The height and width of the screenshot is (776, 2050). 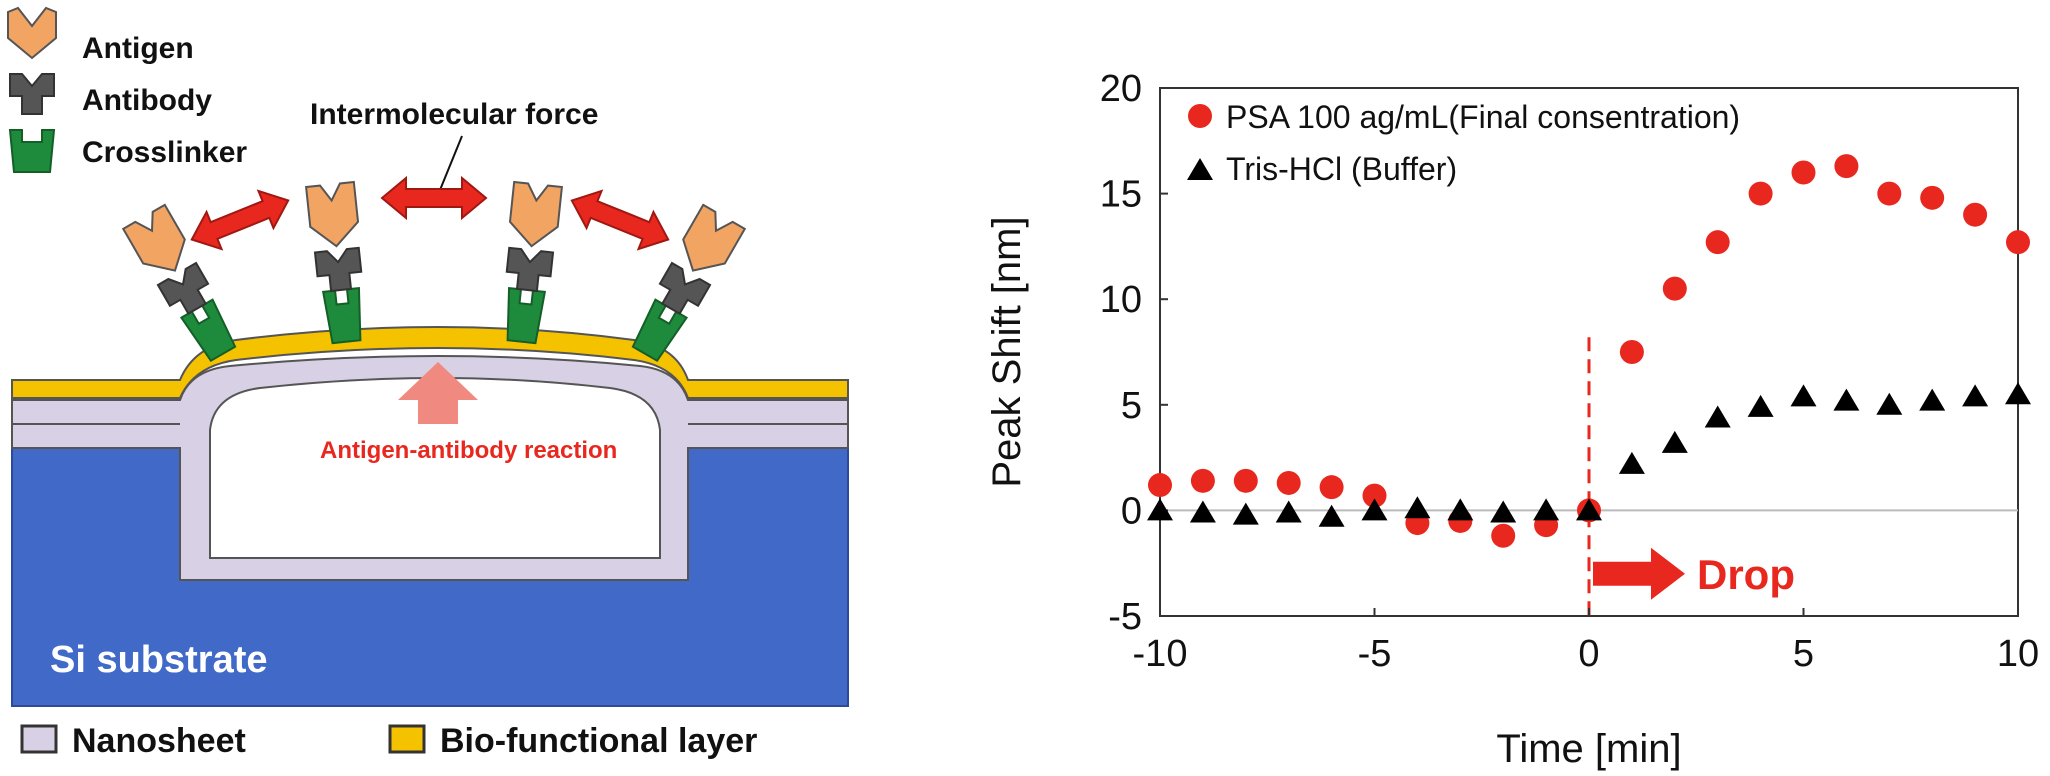 I want to click on y-tick-label: 20, so click(x=1121, y=89).